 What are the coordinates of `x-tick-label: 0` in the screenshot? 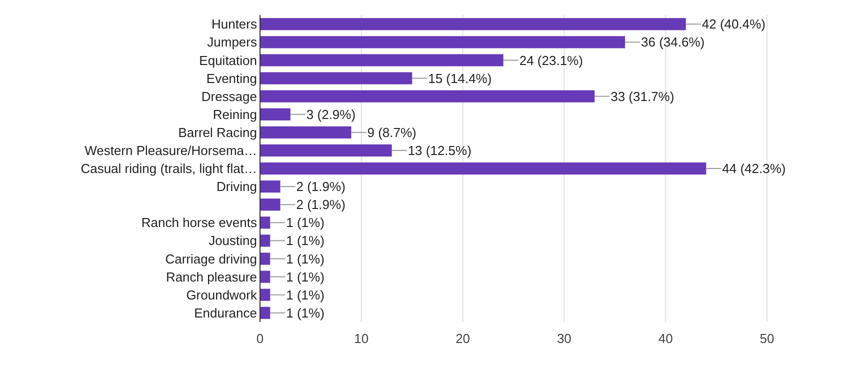 It's located at (260, 338).